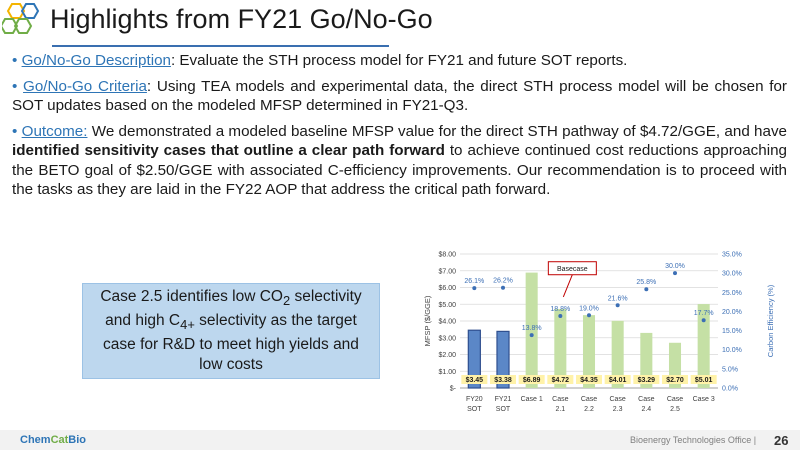 This screenshot has height=450, width=800. Describe the element at coordinates (730, 389) in the screenshot. I see `y2-tick-label: 0.0%` at that location.